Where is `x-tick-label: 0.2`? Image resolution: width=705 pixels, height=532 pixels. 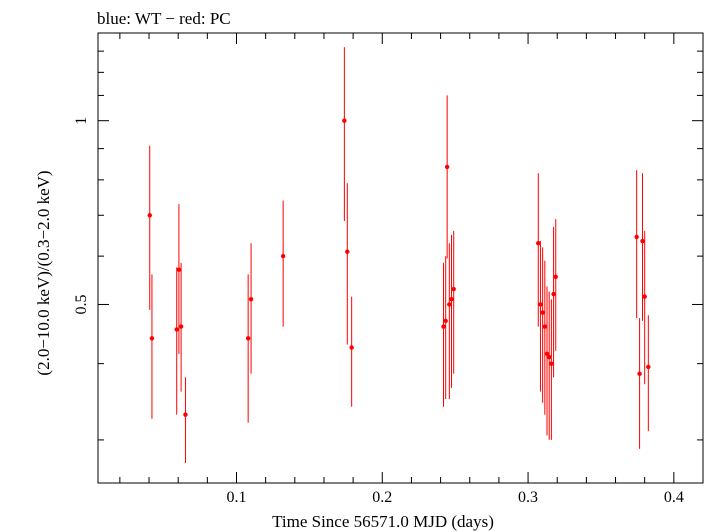 x-tick-label: 0.2 is located at coordinates (382, 497).